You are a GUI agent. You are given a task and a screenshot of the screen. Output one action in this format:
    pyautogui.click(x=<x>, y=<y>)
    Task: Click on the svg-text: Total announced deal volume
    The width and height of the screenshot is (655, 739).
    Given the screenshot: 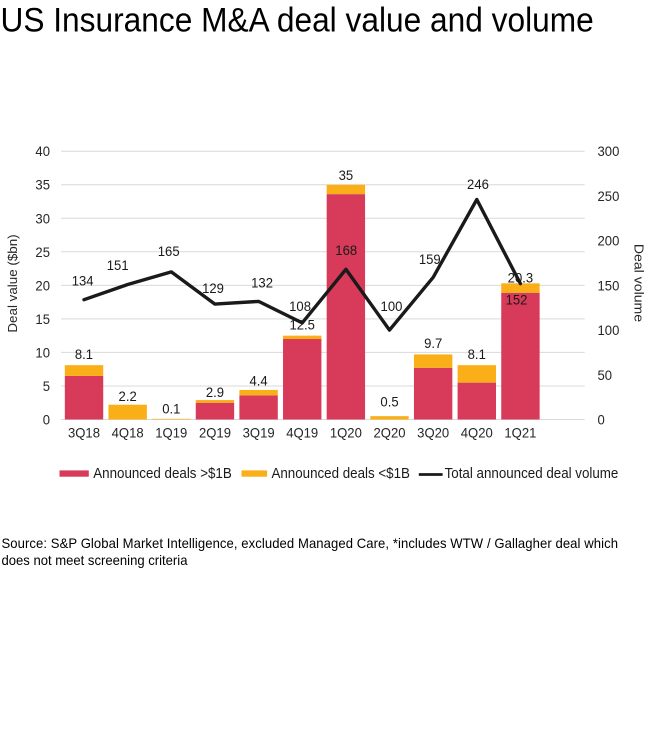 What is the action you would take?
    pyautogui.click(x=532, y=473)
    